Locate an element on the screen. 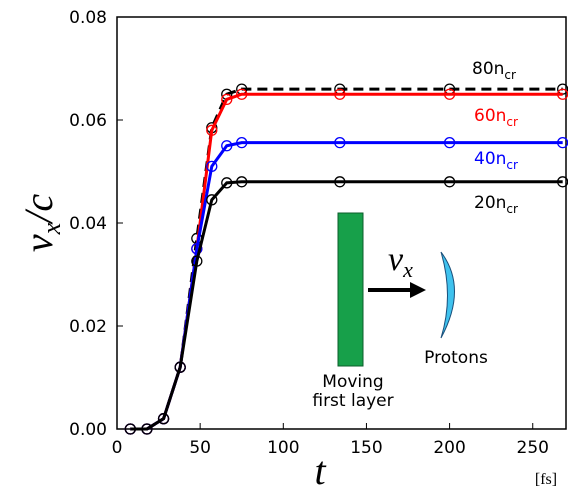 Image resolution: width=568 pixels, height=495 pixels. x-tick-label: 50 is located at coordinates (200, 448).